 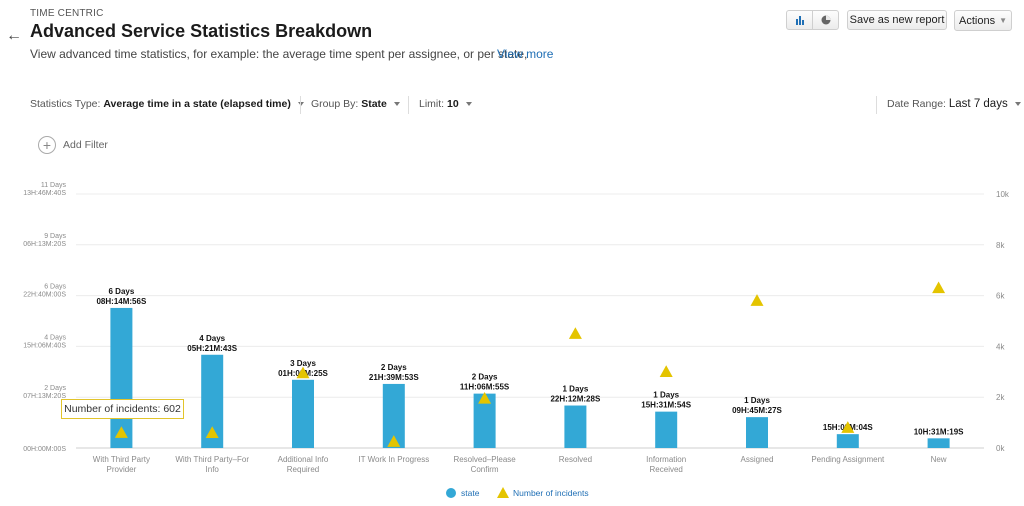 I want to click on bar-chart-toggle-button, so click(x=799, y=20).